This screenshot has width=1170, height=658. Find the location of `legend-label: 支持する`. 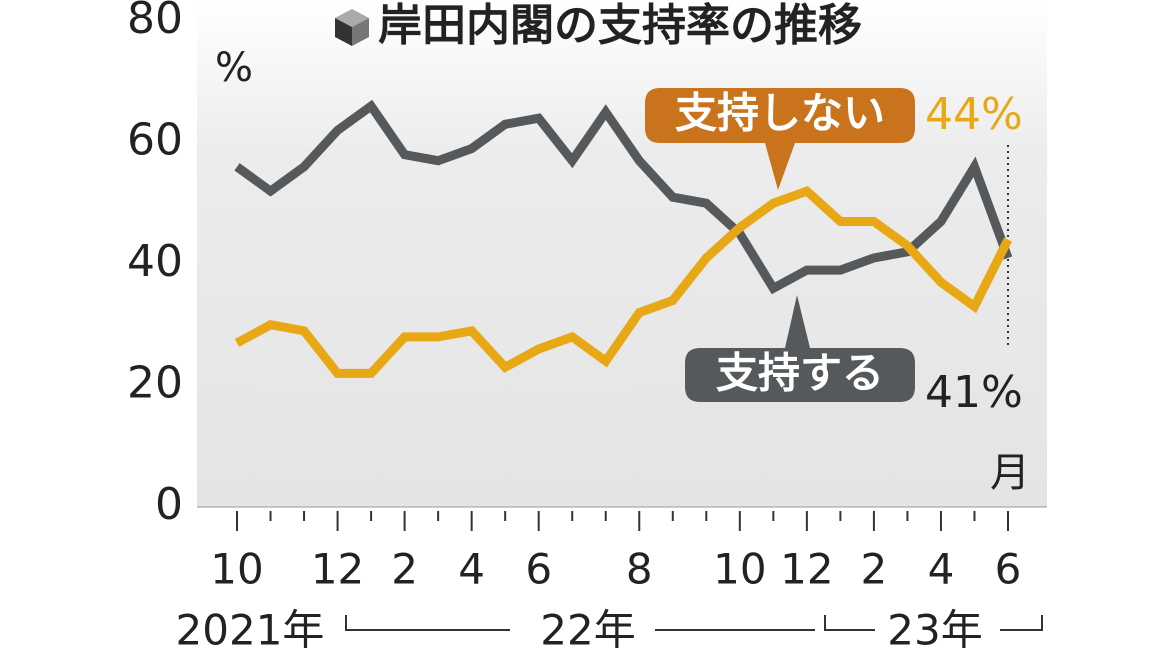

legend-label: 支持する is located at coordinates (800, 373).